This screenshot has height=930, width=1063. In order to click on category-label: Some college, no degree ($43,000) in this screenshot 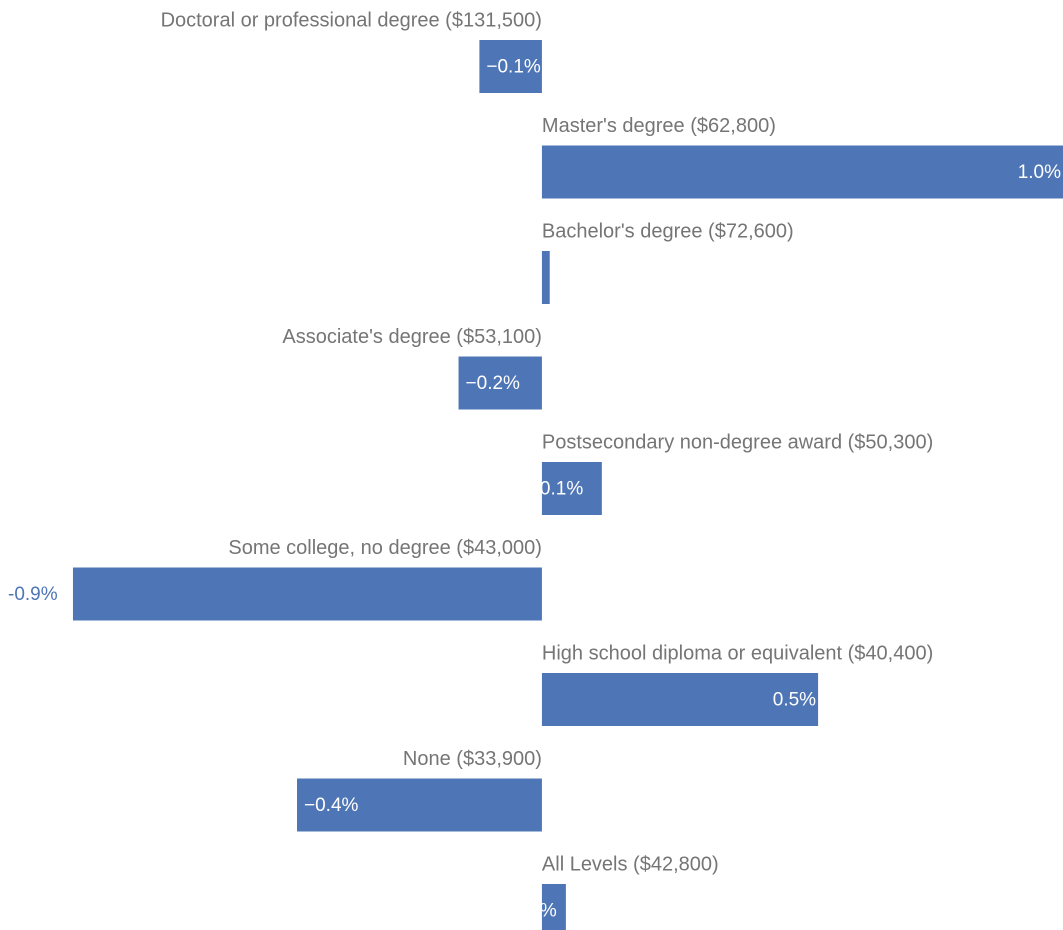, I will do `click(385, 548)`.